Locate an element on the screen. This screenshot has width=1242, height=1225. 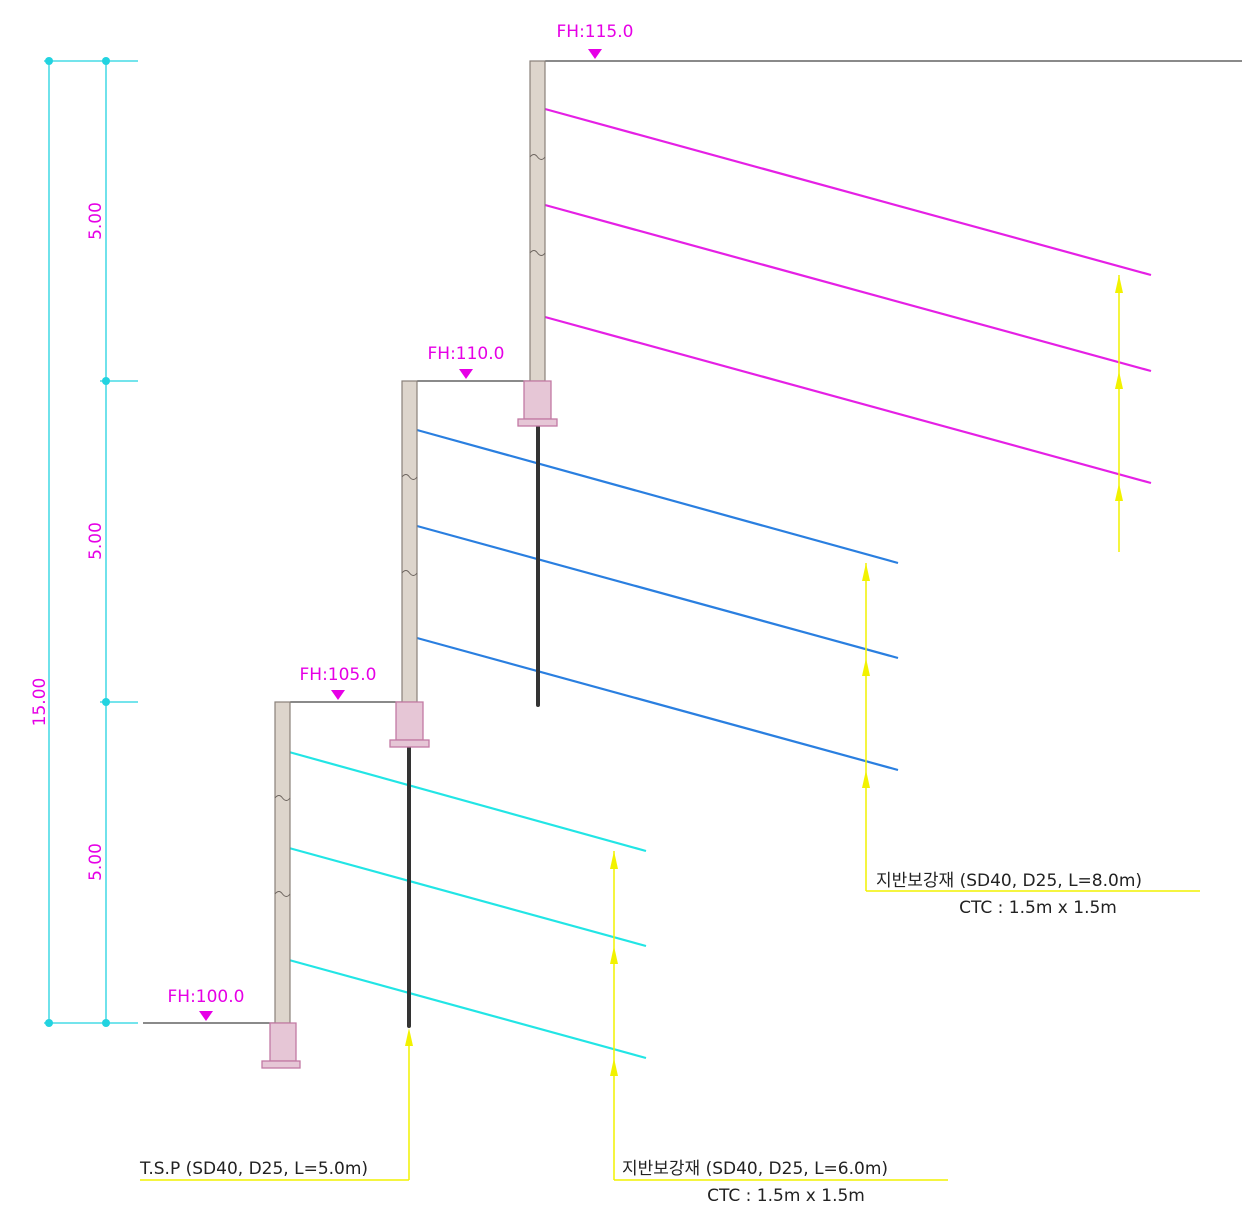
level-marker-fh100-icon is located at coordinates (206, 1016).